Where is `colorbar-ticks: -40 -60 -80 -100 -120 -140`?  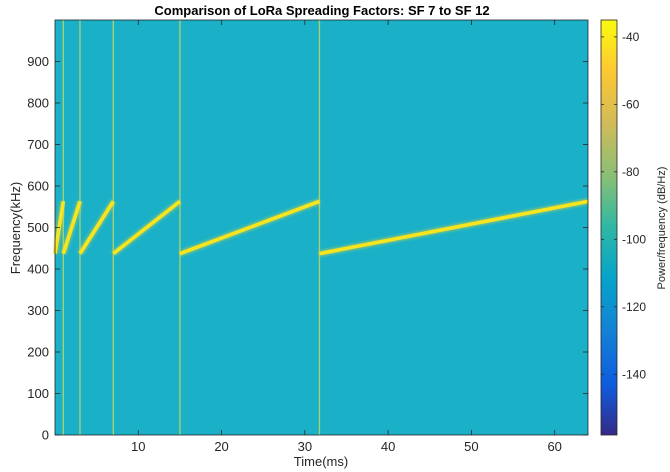
colorbar-ticks: -40 -60 -80 -100 -120 -140 is located at coordinates (623, 205).